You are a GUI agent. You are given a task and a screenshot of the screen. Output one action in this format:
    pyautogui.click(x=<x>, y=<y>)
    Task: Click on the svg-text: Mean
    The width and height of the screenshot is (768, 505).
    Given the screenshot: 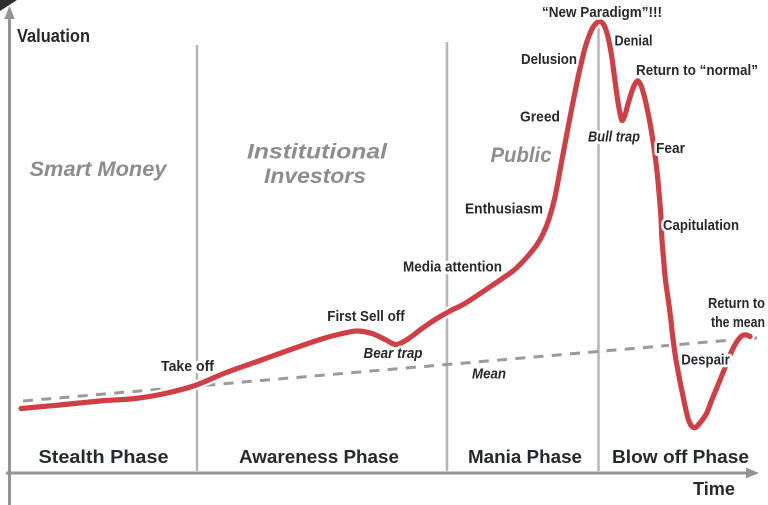 What is the action you would take?
    pyautogui.click(x=489, y=374)
    